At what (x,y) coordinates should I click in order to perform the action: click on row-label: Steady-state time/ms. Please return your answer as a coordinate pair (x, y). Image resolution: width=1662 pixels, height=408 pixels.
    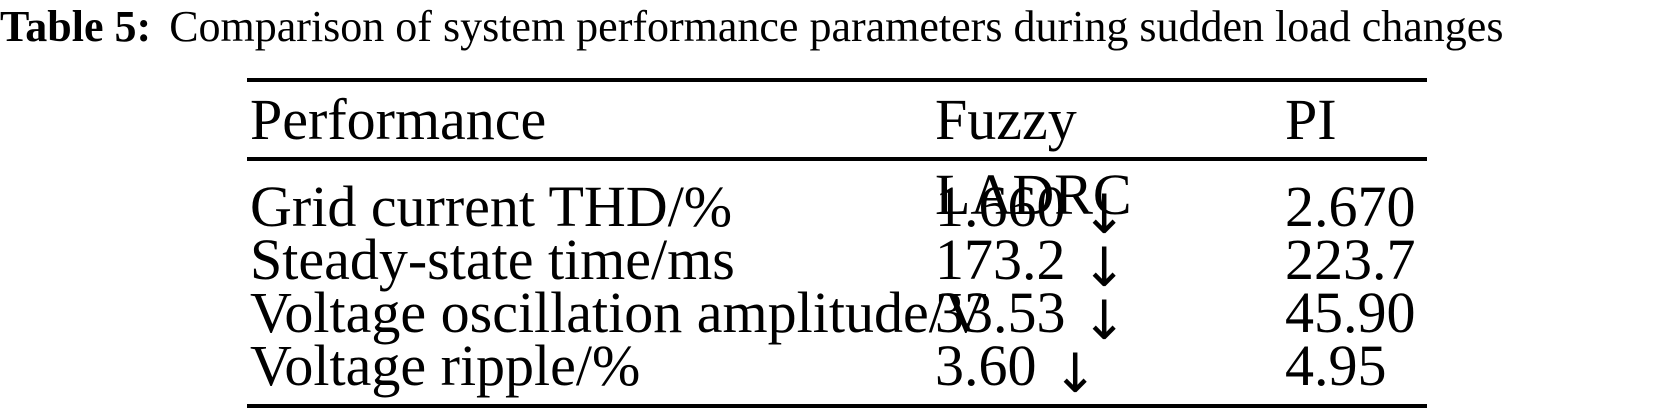
    Looking at the image, I should click on (492, 259).